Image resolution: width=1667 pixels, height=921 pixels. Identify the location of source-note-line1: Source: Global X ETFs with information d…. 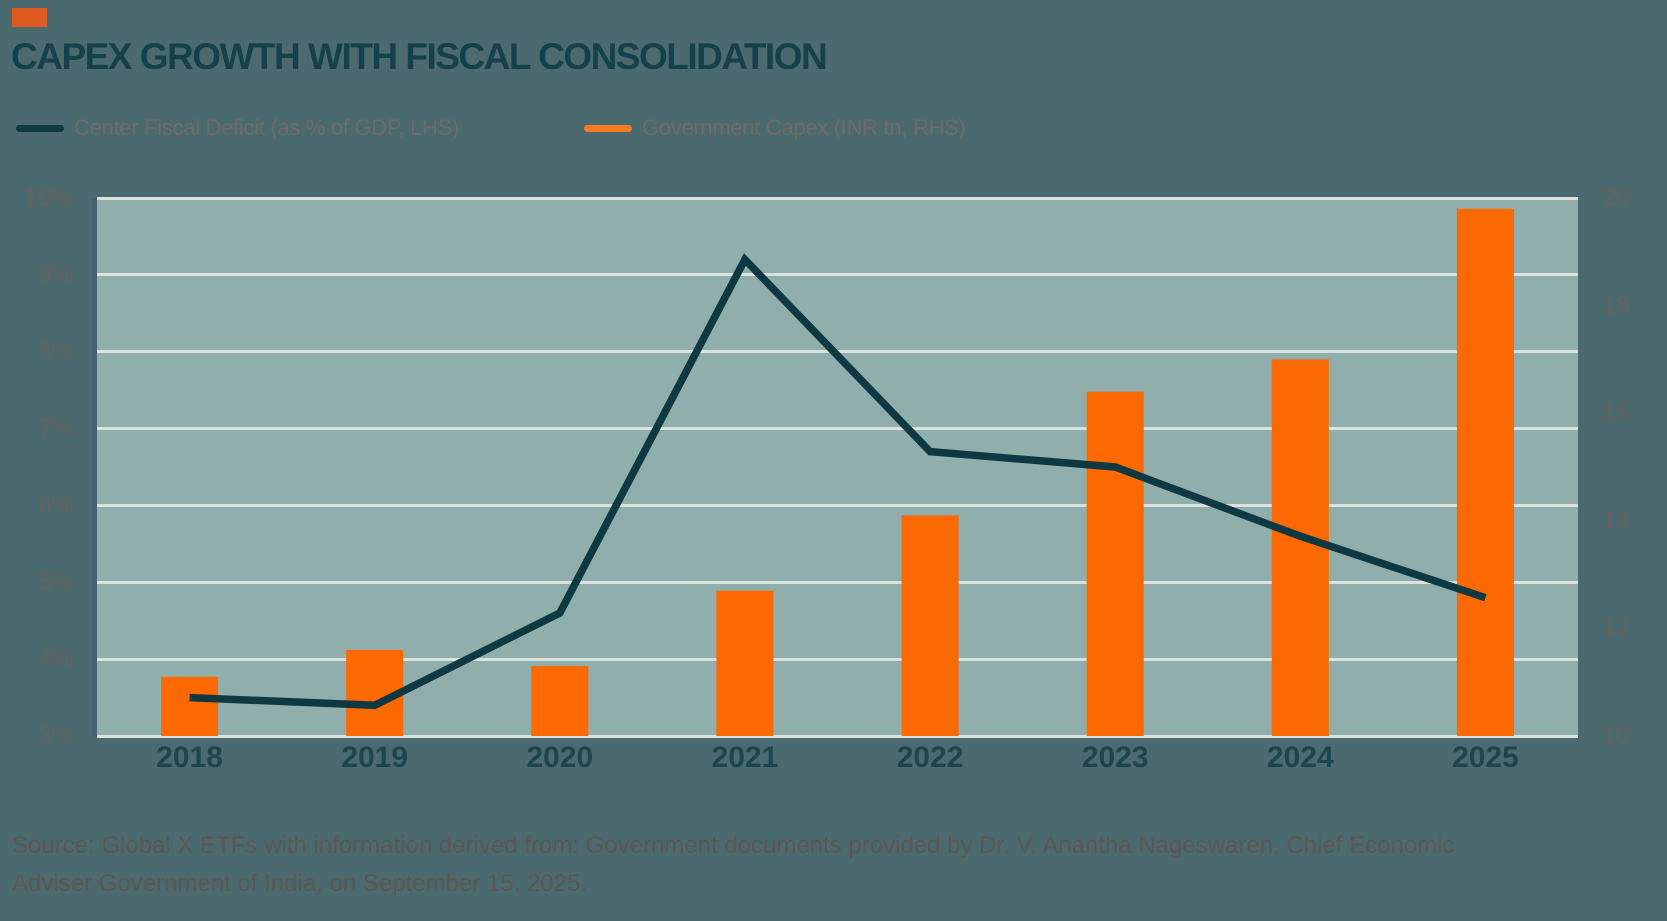
(733, 845).